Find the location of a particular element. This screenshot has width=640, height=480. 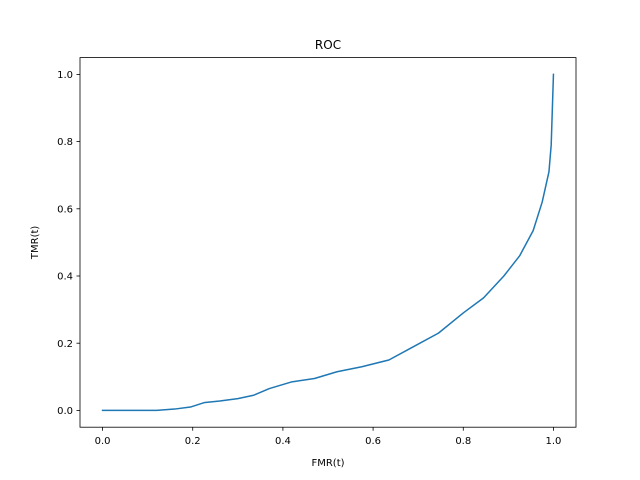

y-axis-label: TMR(t) is located at coordinates (35, 243).